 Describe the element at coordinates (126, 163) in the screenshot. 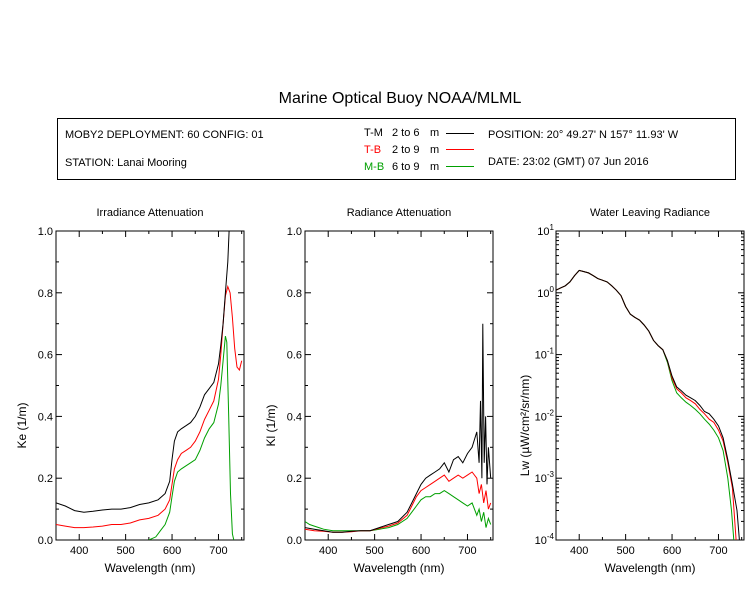

I see `station-text: STATION: Lanai Mooring` at that location.